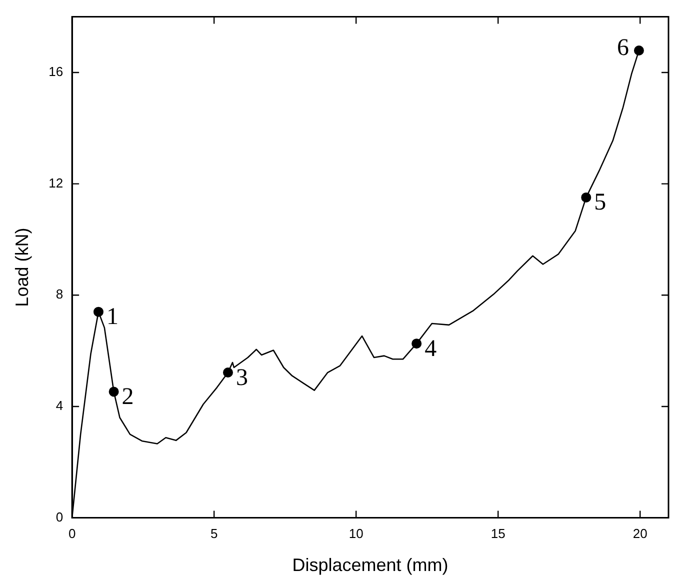 Image resolution: width=674 pixels, height=587 pixels. What do you see at coordinates (60, 294) in the screenshot?
I see `y-tick-label: 8` at bounding box center [60, 294].